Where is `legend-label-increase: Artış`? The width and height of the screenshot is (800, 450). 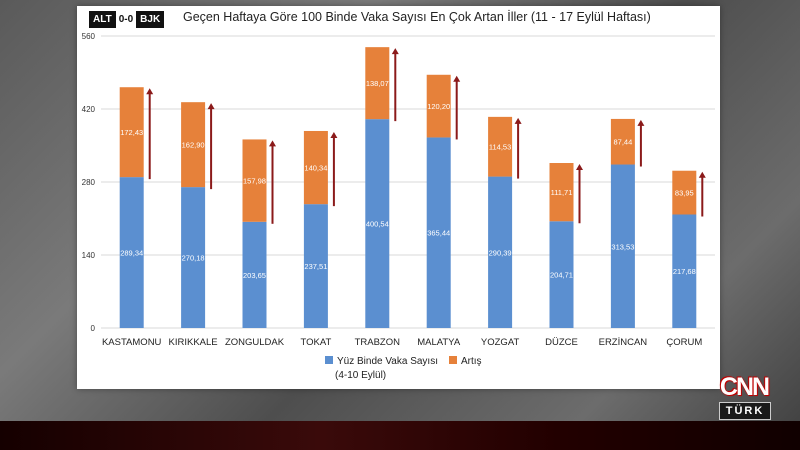 legend-label-increase: Artış is located at coordinates (471, 361).